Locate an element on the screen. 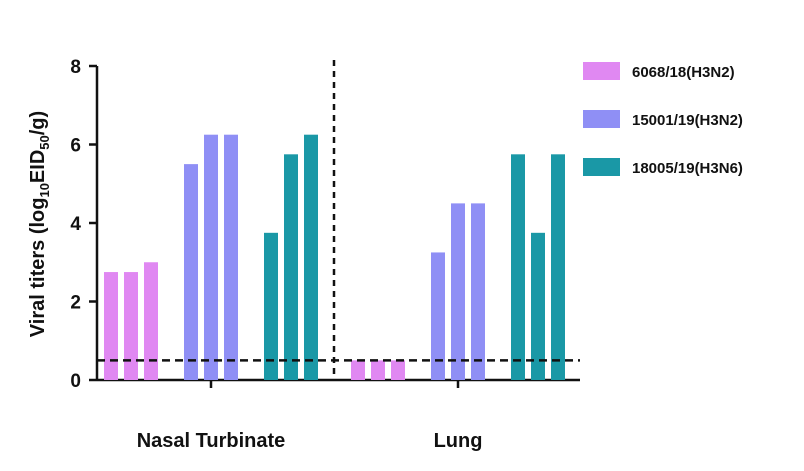  y-tick-label: 8 is located at coordinates (75, 67).